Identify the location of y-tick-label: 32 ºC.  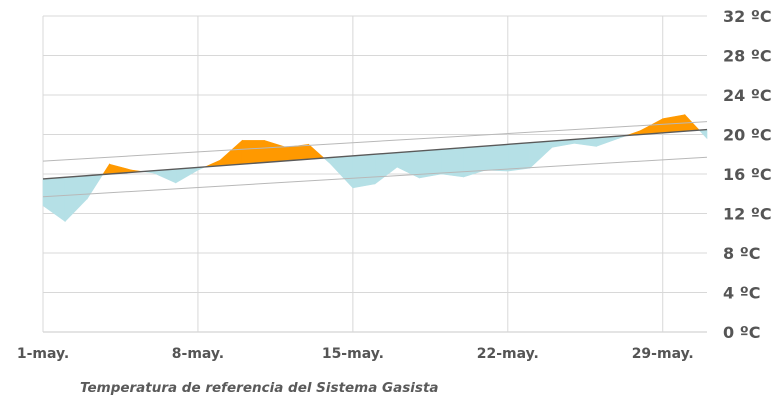
(747, 16).